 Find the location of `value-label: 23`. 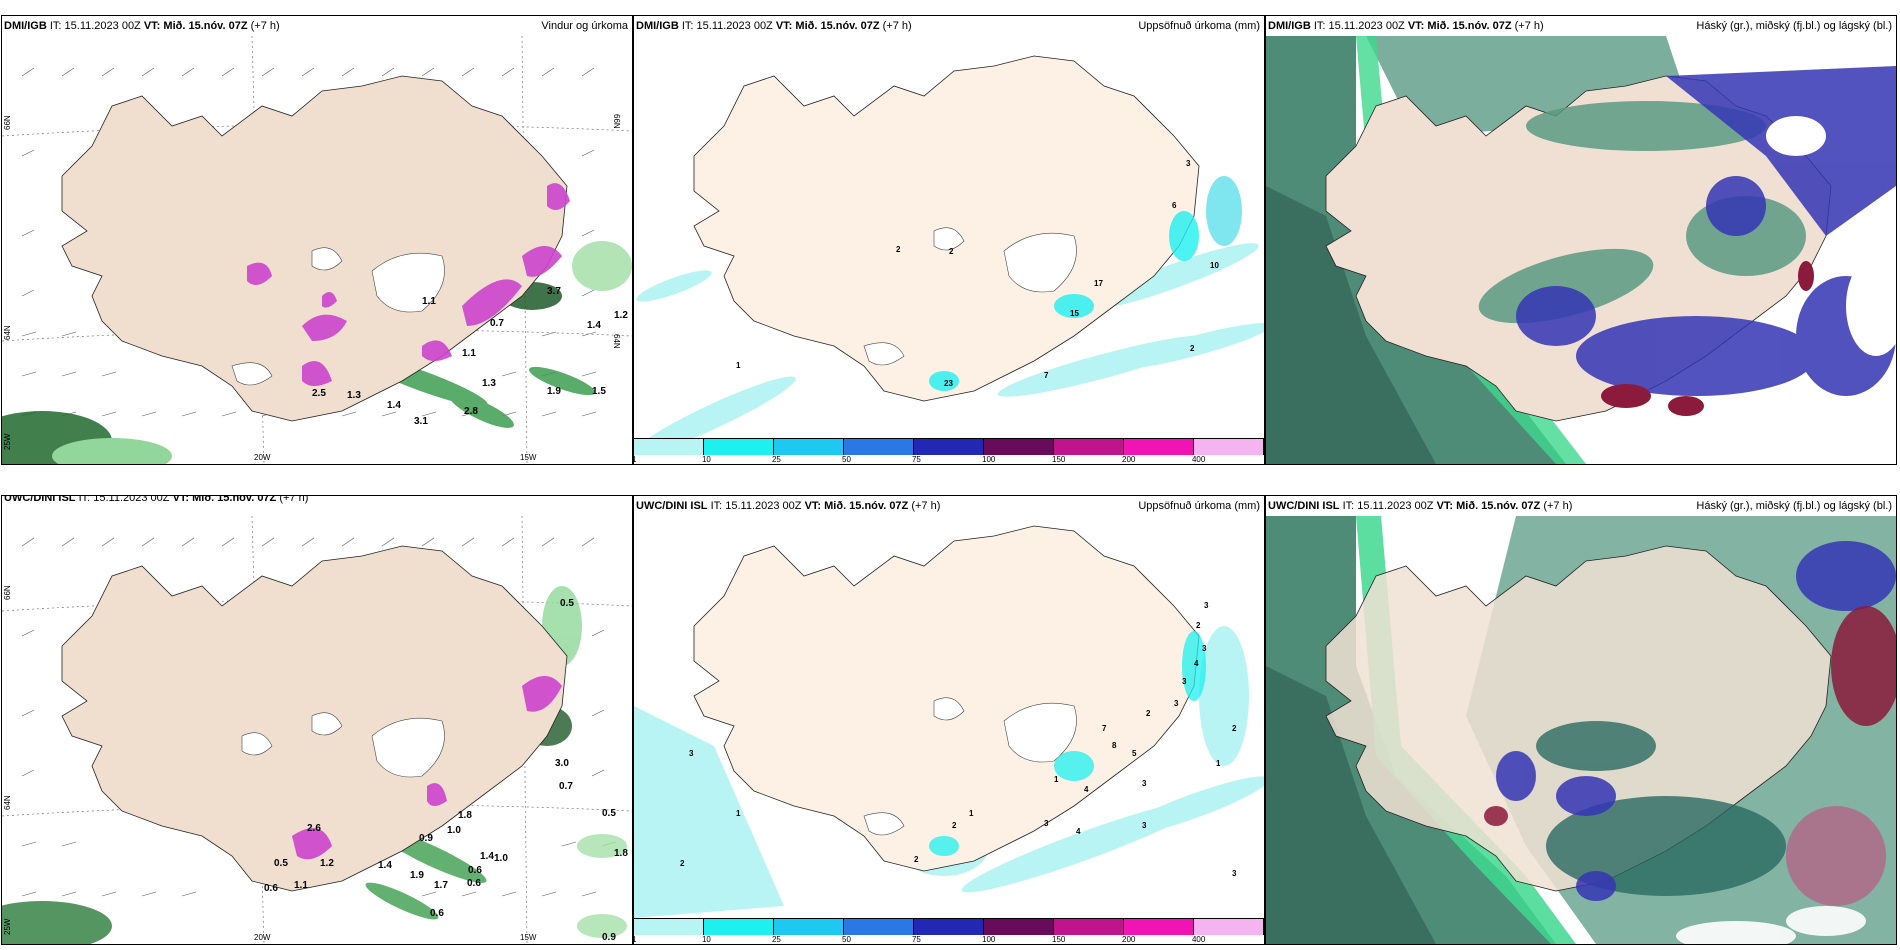

value-label: 23 is located at coordinates (948, 383).